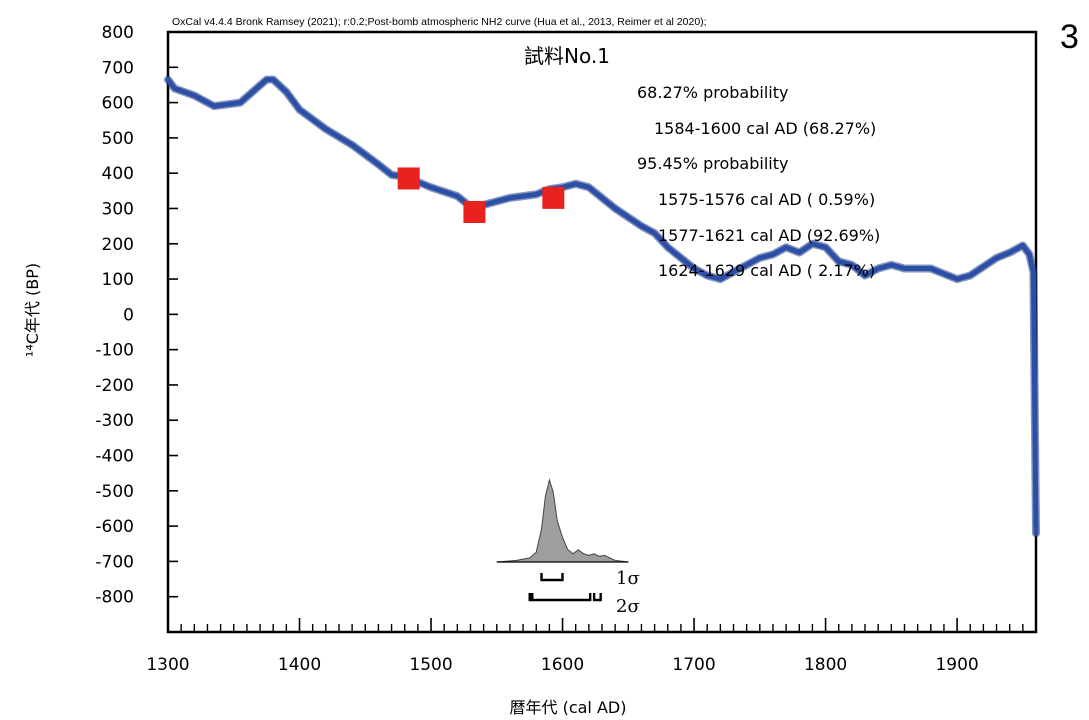 This screenshot has height=720, width=1089. I want to click on y-tick-label: -700, so click(114, 562).